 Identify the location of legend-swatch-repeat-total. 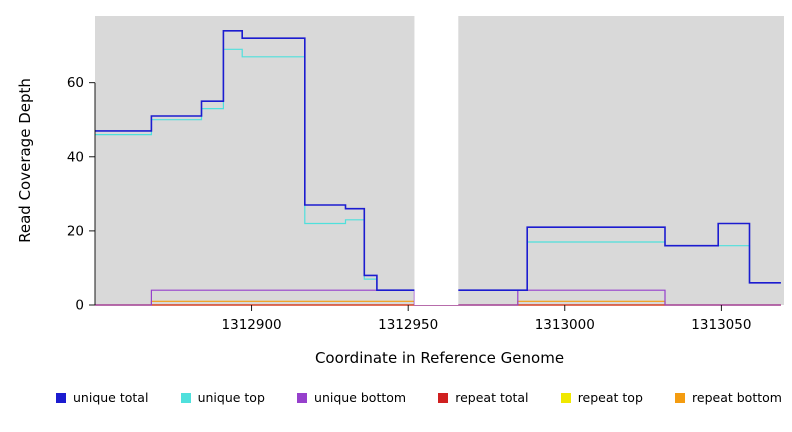
(443, 397).